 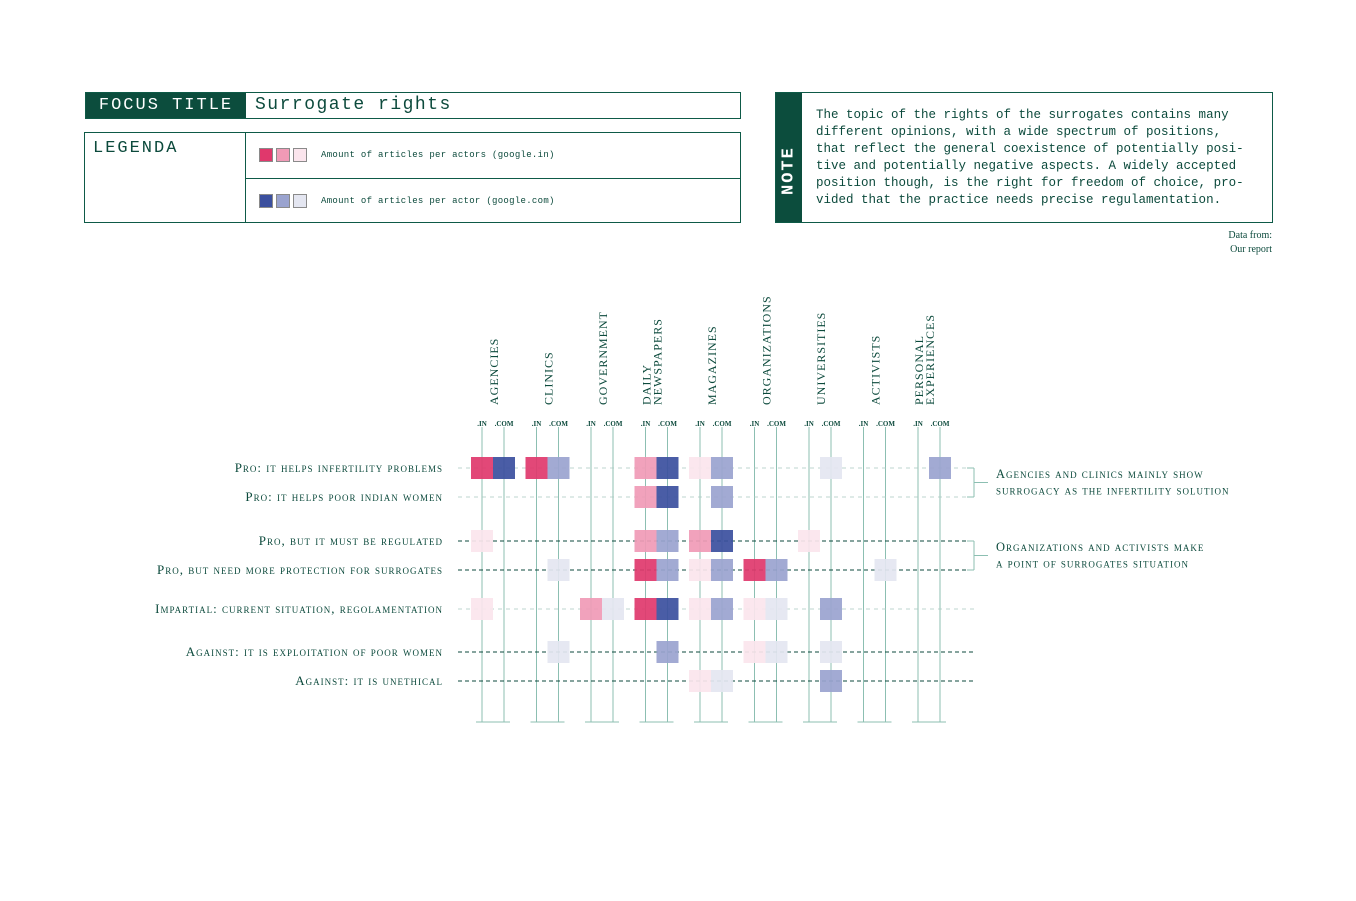 I want to click on focus-title-box: FOCUS TITLE Surrogate rights, so click(x=413, y=105).